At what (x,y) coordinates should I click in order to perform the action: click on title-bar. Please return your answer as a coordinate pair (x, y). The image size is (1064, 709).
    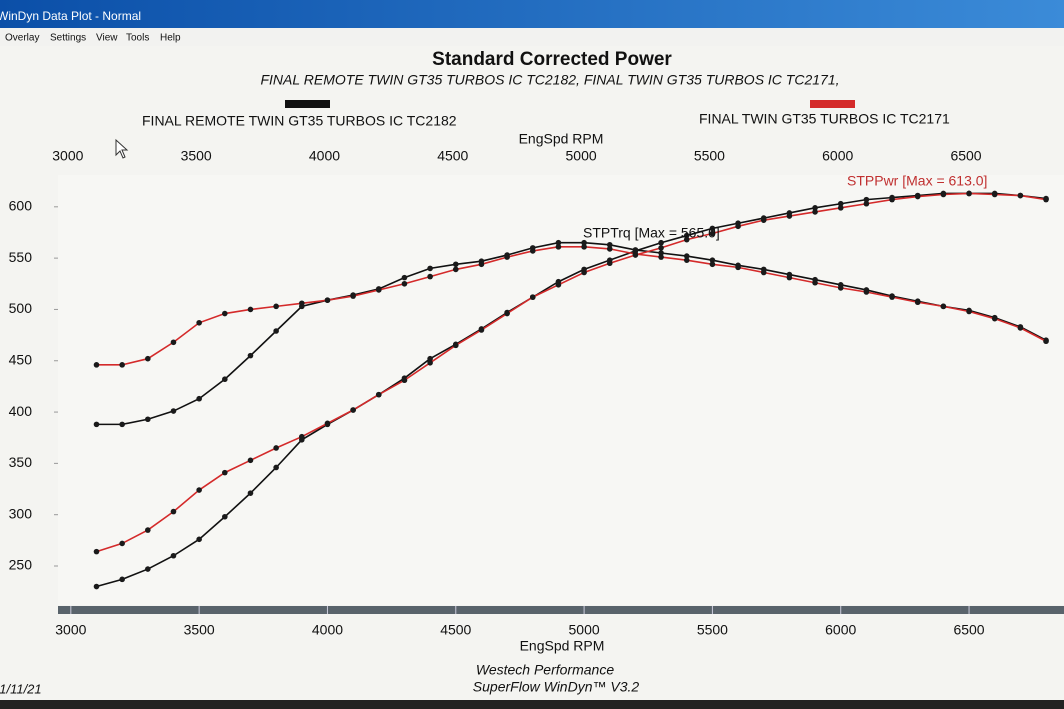
    Looking at the image, I should click on (532, 14).